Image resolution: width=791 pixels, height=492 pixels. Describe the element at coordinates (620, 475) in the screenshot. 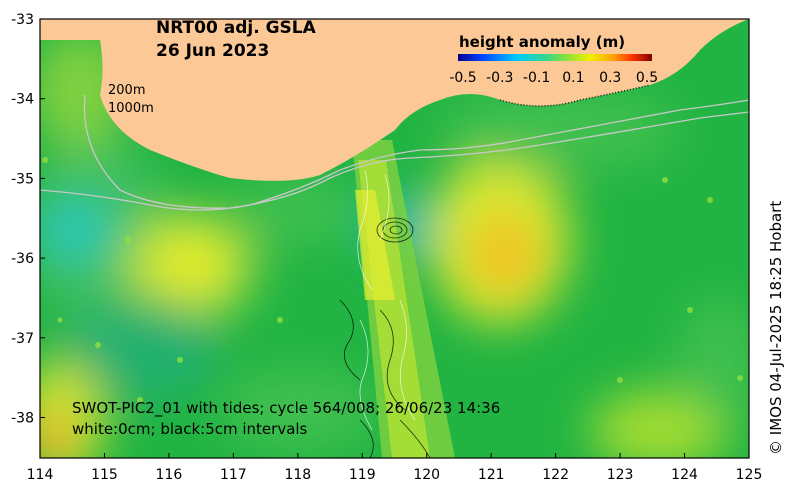

I see `x-tick-label: 123` at that location.